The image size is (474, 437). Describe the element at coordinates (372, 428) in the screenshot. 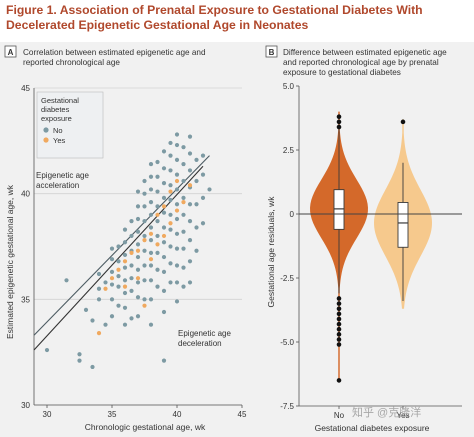

I see `x-axis-label: Gestational diabetes exposure` at that location.